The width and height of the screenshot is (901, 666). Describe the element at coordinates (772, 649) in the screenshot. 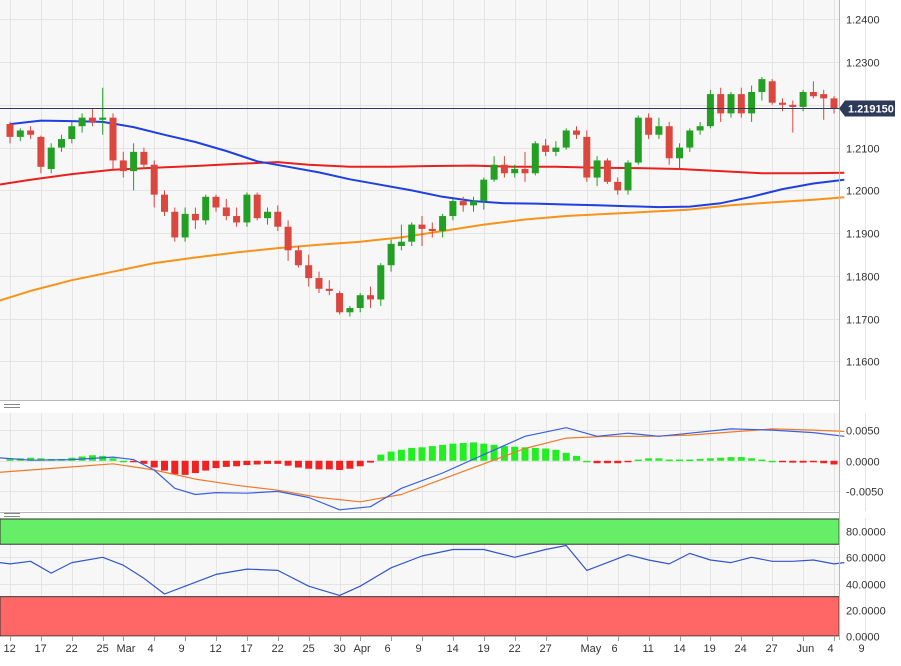

I see `date-tick-label: 27` at that location.